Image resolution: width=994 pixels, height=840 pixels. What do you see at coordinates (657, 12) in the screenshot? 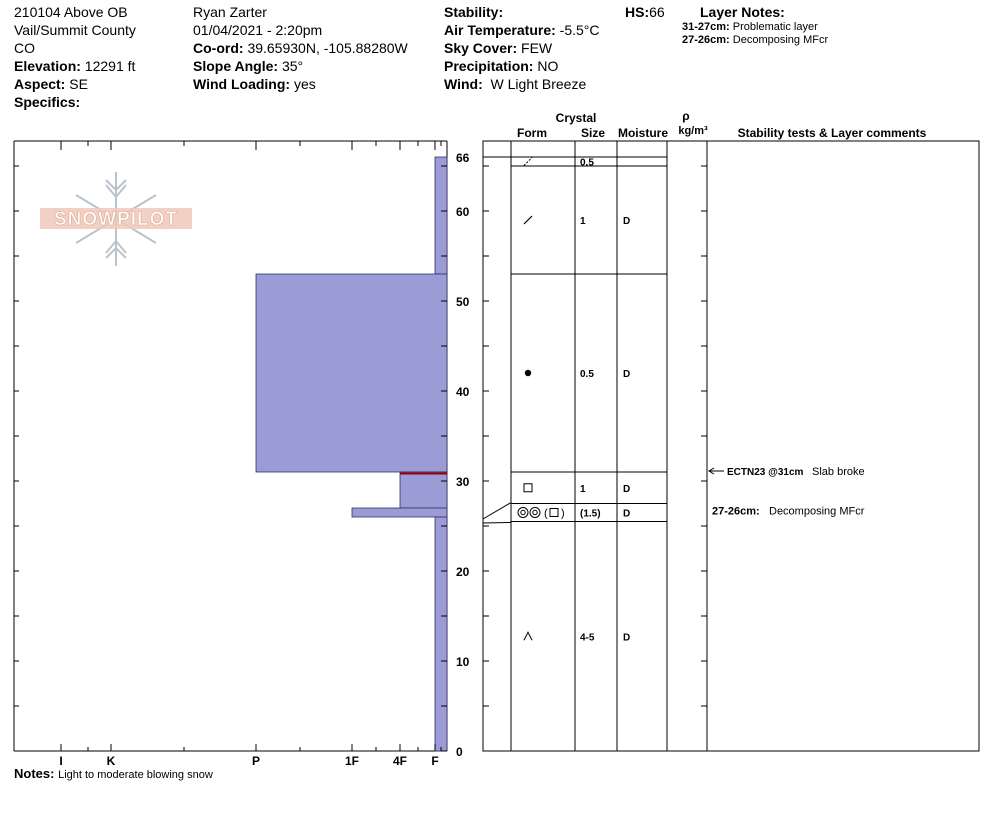
I see `hs-value: 66` at bounding box center [657, 12].